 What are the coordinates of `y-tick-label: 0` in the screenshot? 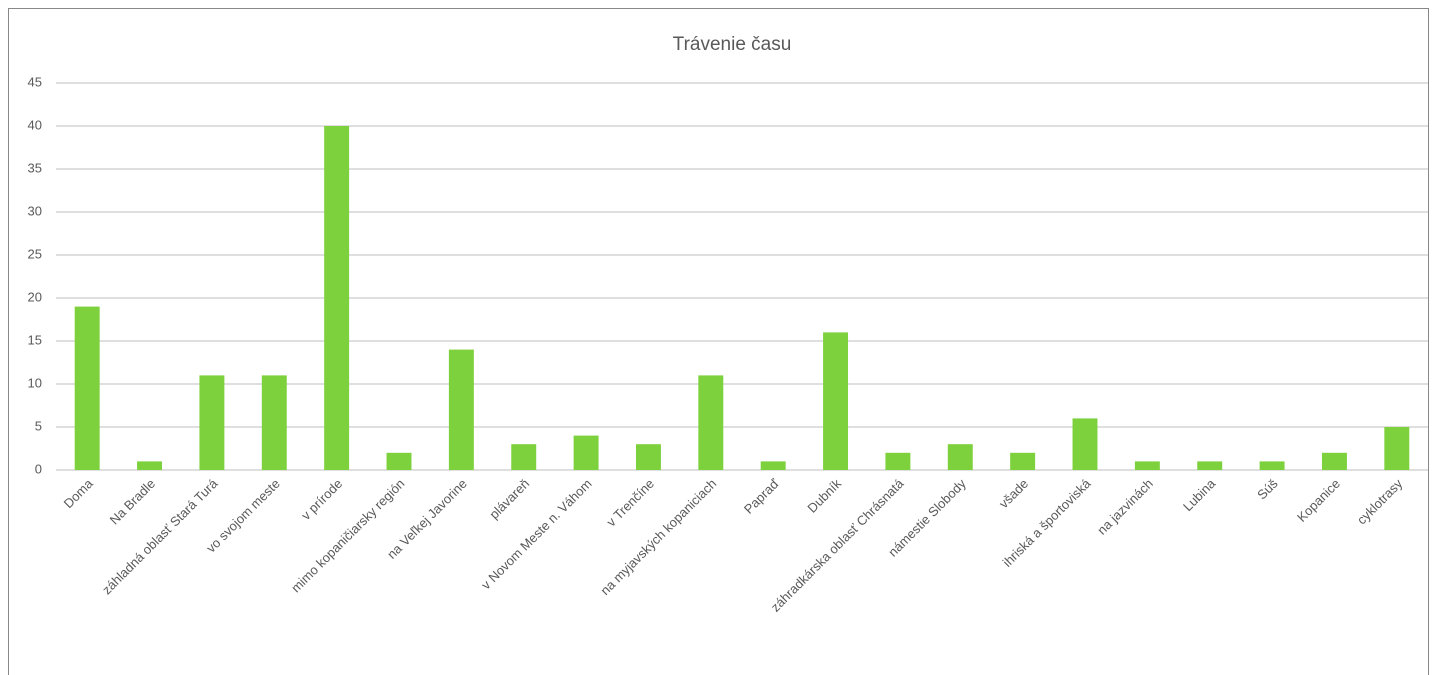 It's located at (38, 468).